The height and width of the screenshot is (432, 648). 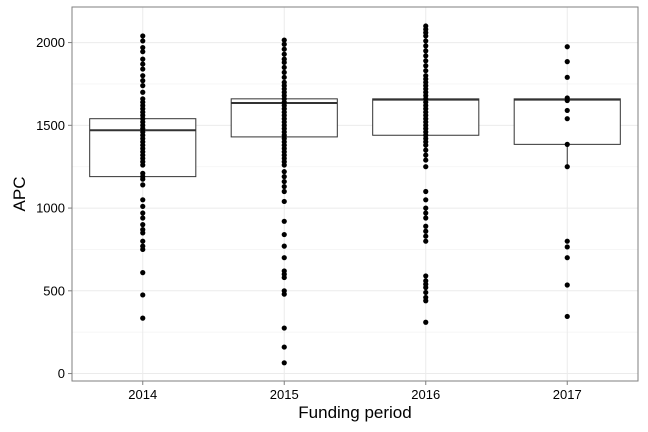 I want to click on y-tick-label: 0, so click(x=61, y=373).